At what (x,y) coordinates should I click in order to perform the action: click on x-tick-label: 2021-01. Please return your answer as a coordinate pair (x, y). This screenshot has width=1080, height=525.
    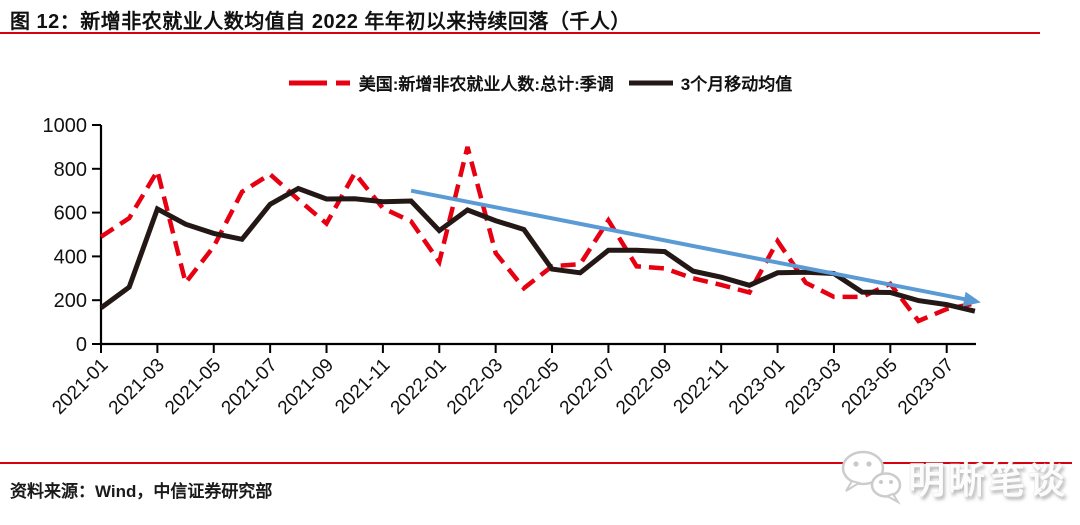
    Looking at the image, I should click on (80, 387).